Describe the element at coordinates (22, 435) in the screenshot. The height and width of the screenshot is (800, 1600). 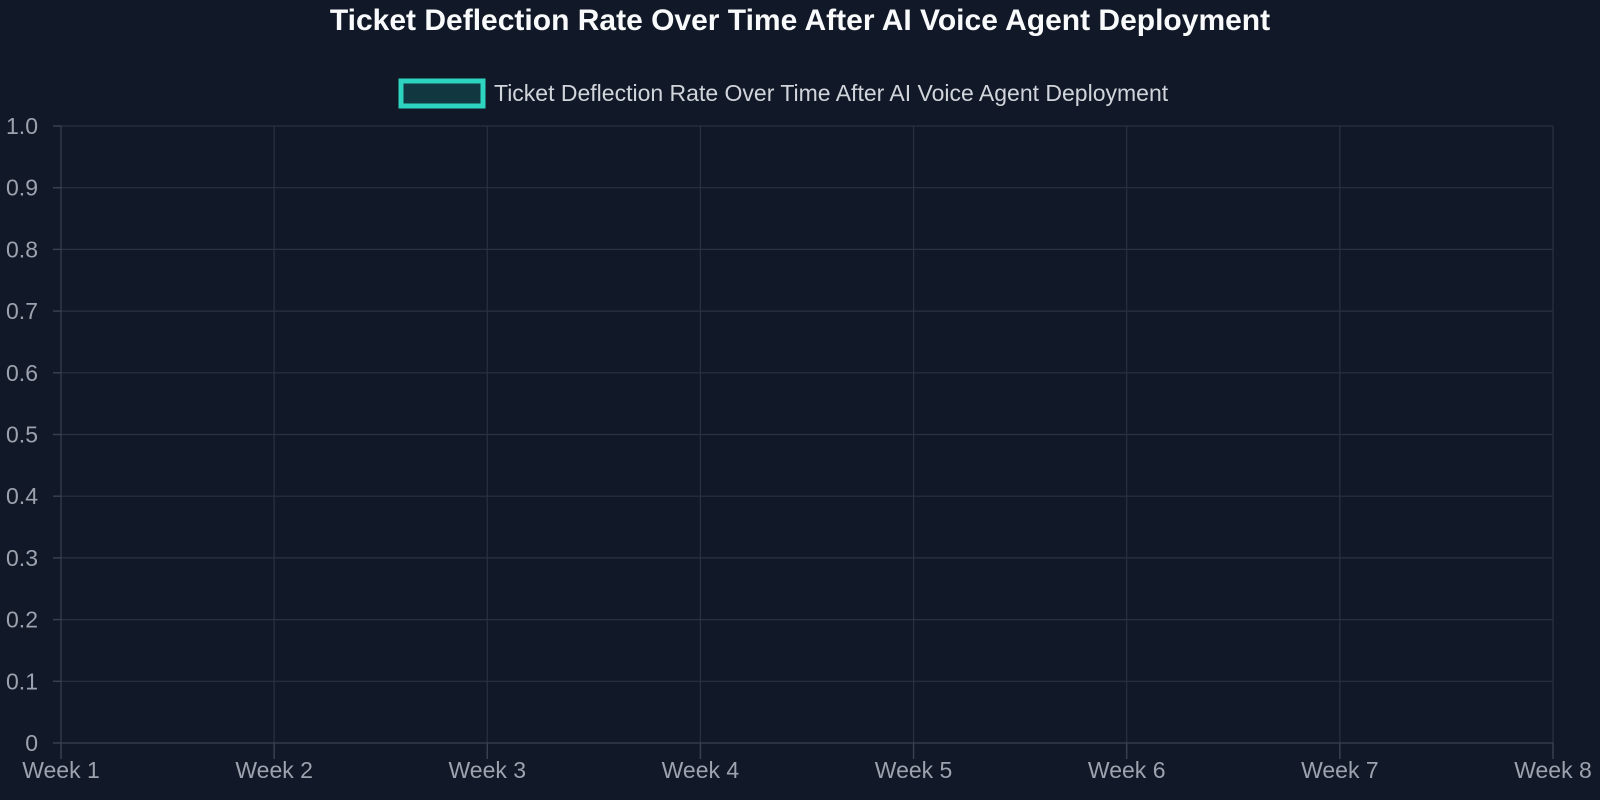
I see `y-tick-label: 0.5` at that location.